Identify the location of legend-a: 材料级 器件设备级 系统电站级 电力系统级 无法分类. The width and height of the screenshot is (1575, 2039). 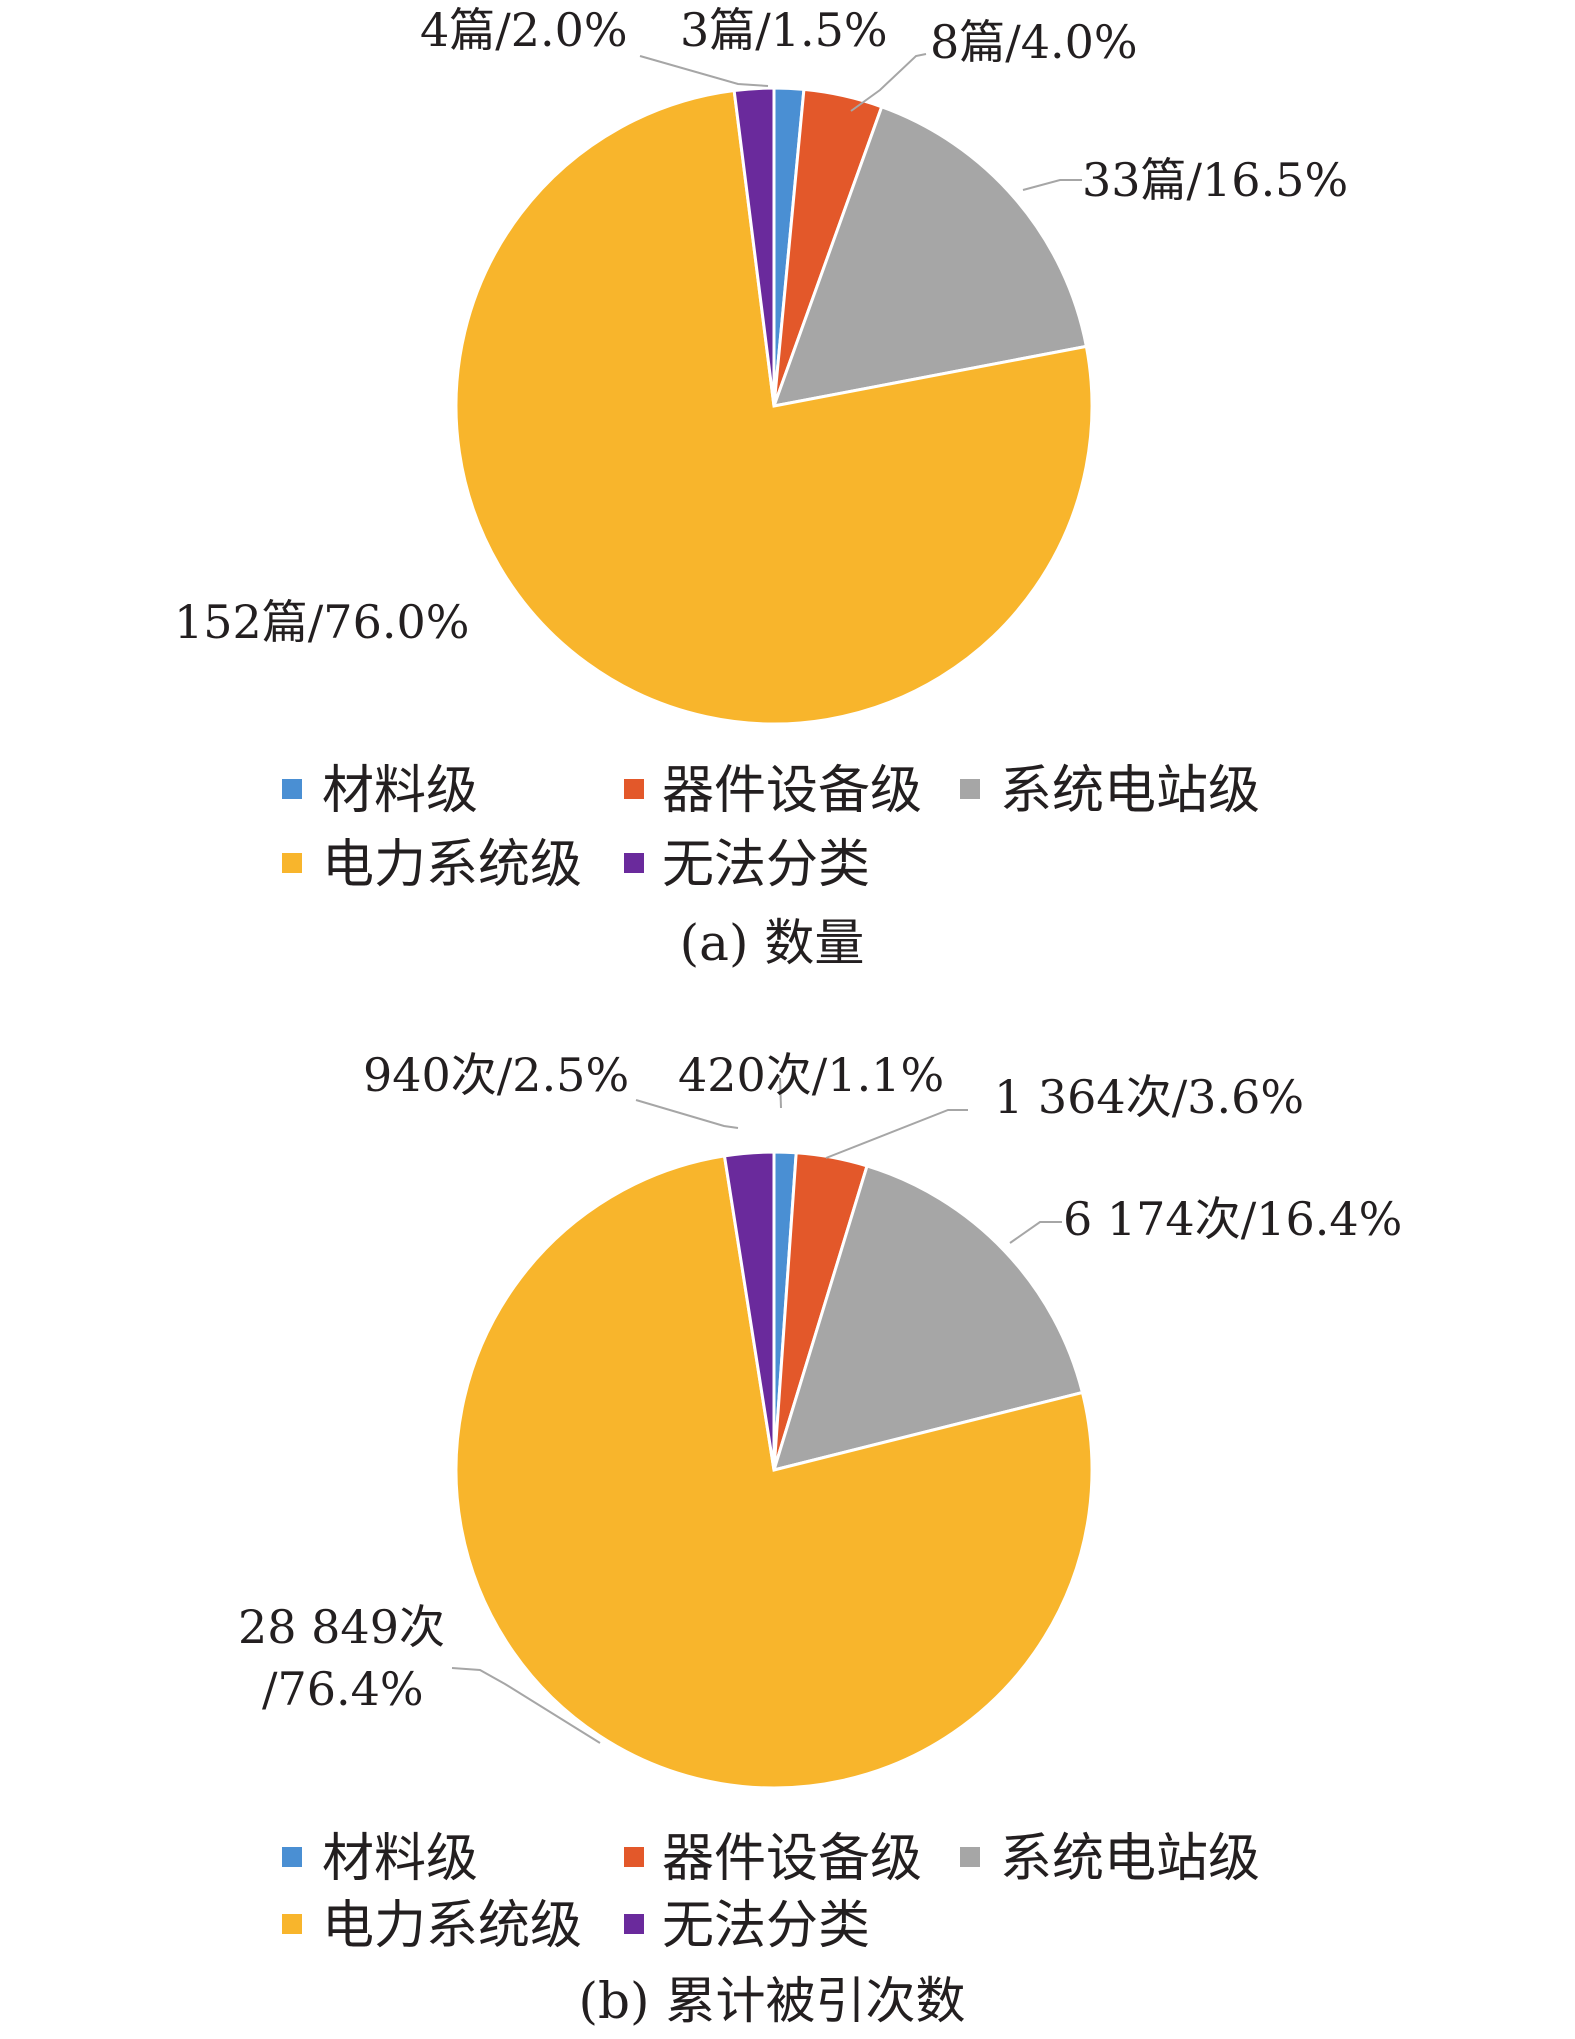
(771, 828).